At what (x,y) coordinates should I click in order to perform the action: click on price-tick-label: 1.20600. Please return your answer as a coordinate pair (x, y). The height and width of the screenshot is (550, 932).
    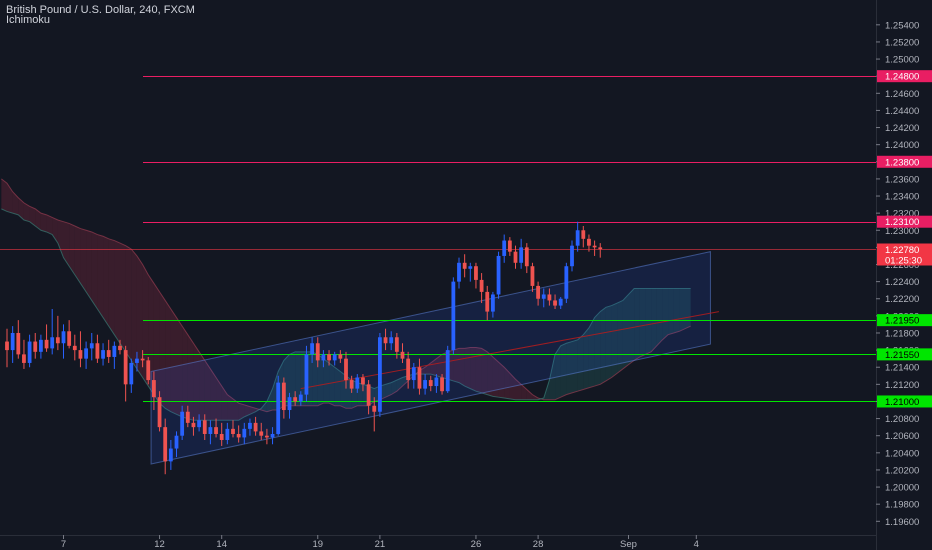
    Looking at the image, I should click on (902, 436).